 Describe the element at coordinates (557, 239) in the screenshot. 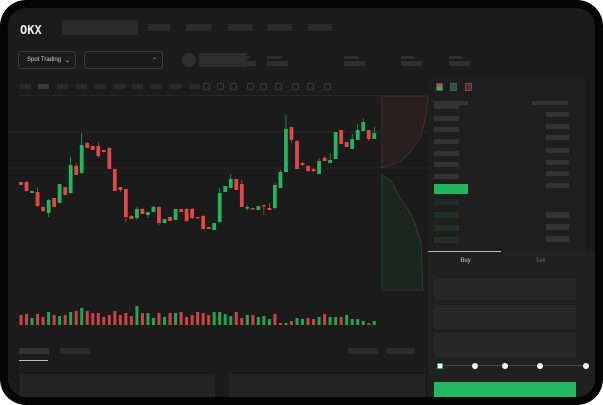

I see `bid-total` at that location.